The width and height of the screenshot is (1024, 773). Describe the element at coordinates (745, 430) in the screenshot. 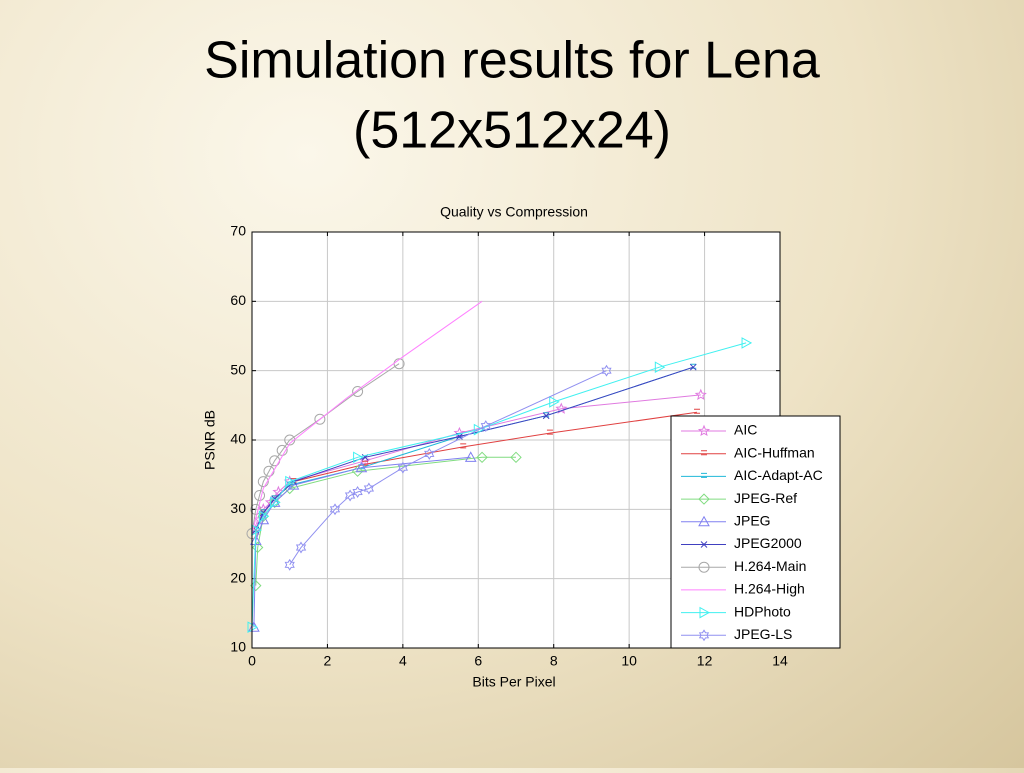

I see `legend-label: AIC` at that location.